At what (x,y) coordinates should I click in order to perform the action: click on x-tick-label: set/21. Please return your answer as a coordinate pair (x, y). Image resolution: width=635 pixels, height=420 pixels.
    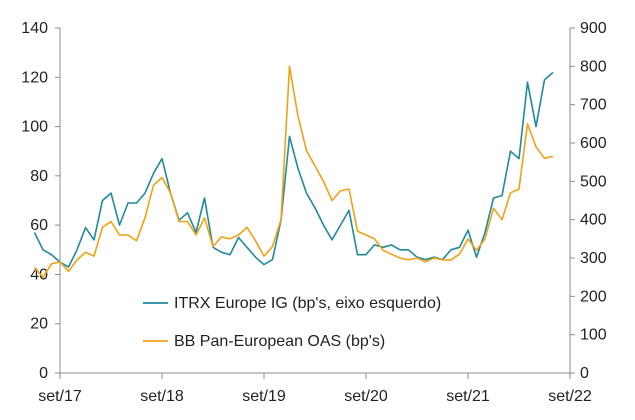
    Looking at the image, I should click on (468, 396).